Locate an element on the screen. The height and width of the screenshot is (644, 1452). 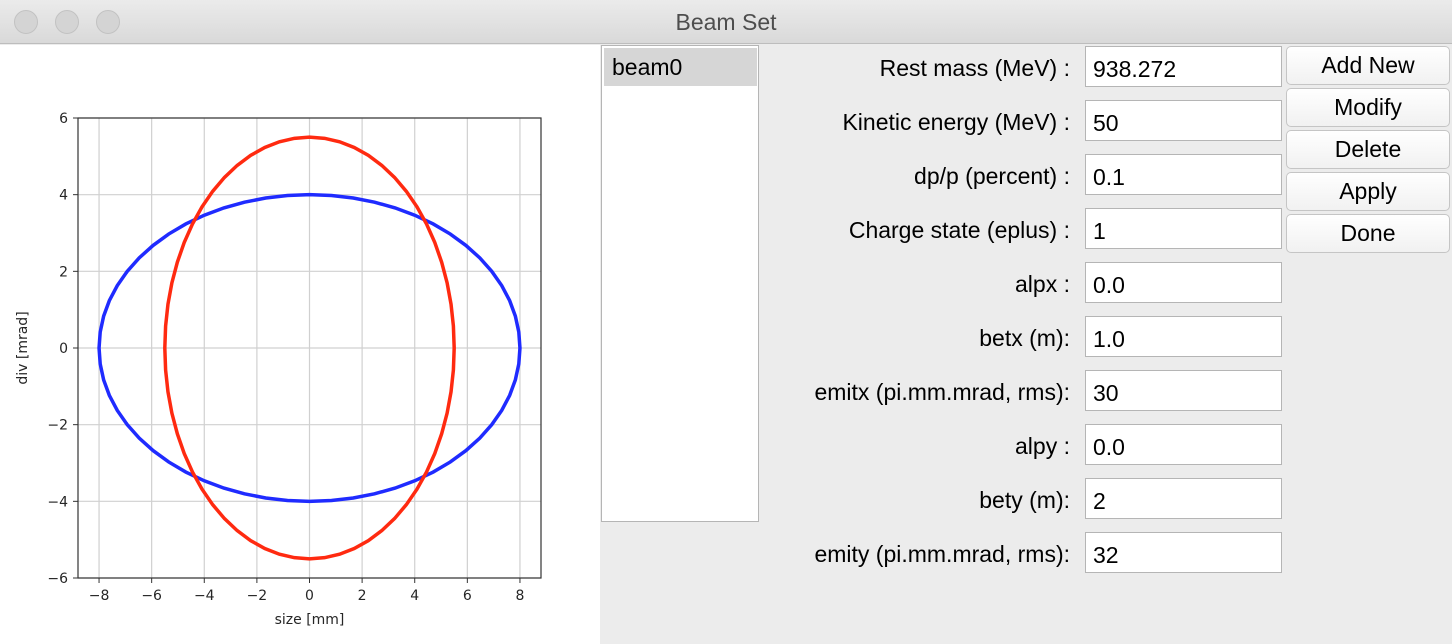
alpy-input is located at coordinates (1183, 444).